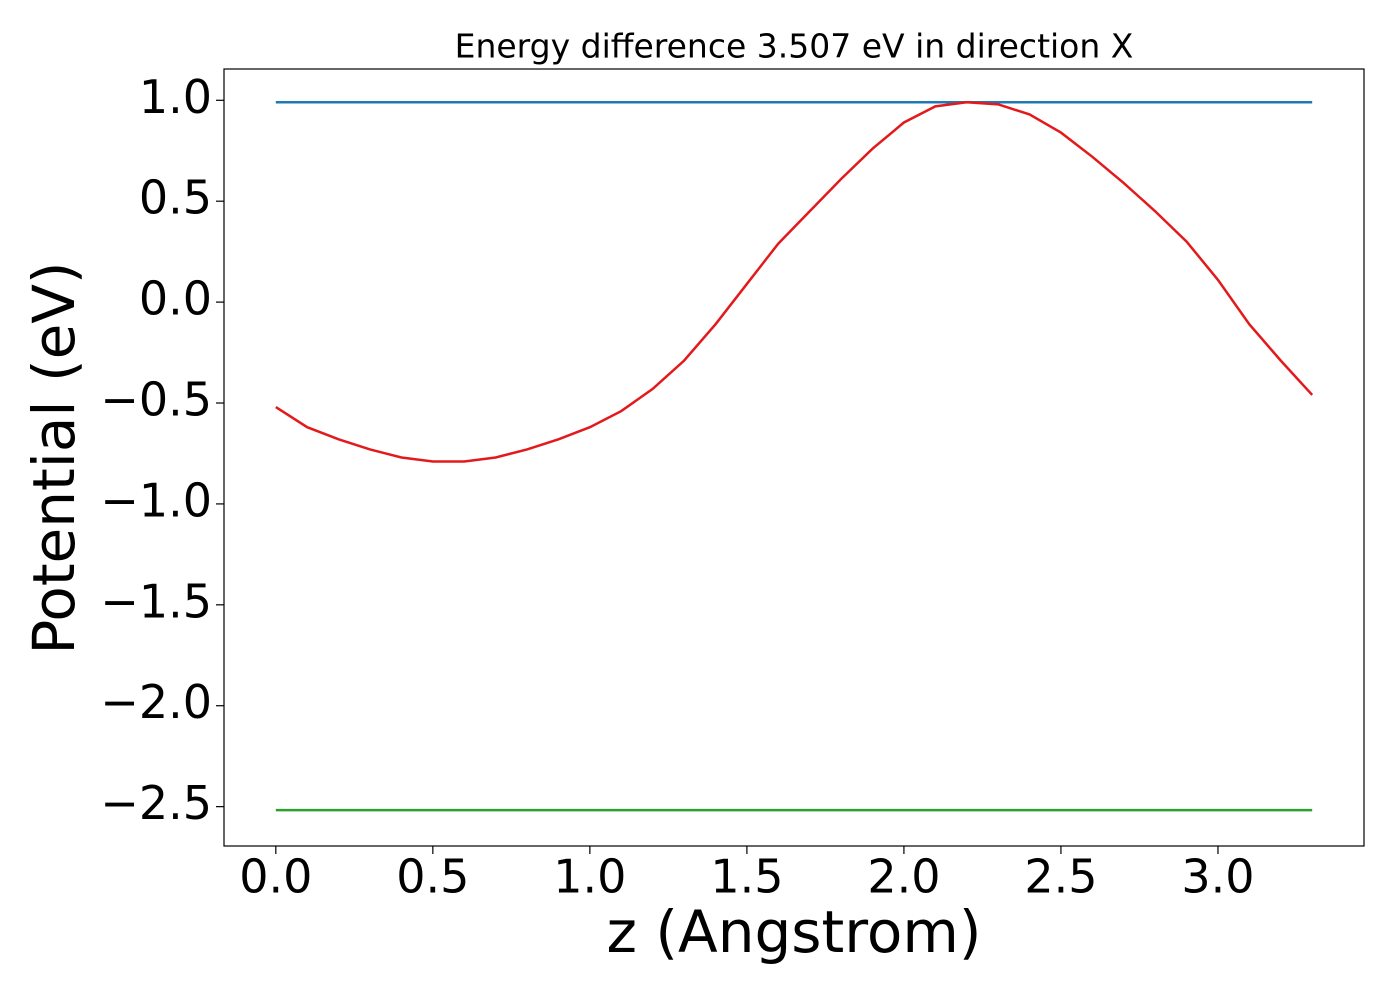 The image size is (1400, 1000). What do you see at coordinates (54, 457) in the screenshot?
I see `y-axis-label: Potential (eV)` at bounding box center [54, 457].